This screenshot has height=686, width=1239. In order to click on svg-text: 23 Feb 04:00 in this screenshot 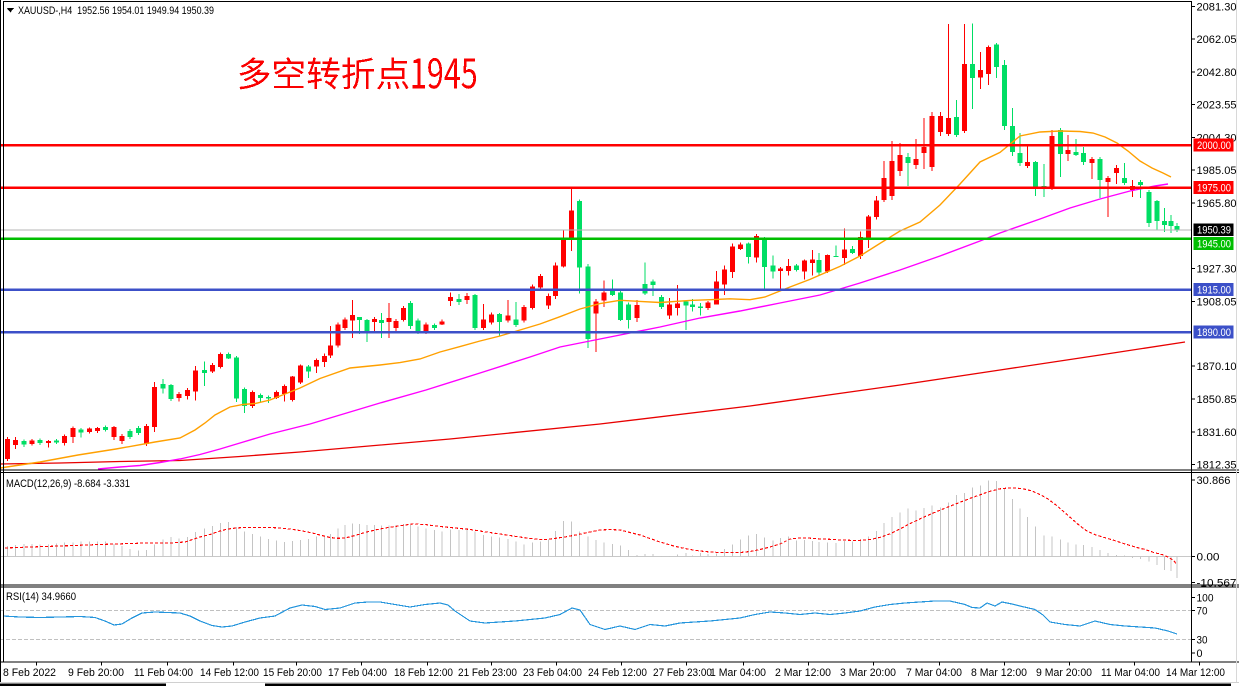, I will do `click(552, 673)`.